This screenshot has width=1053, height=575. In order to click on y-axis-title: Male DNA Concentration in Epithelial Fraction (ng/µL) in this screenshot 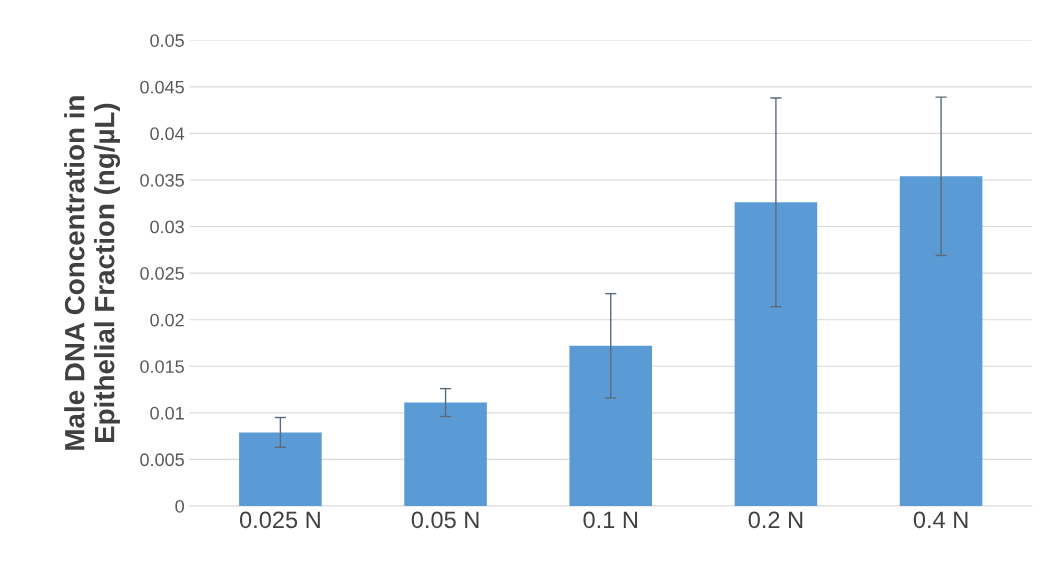, I will do `click(92, 273)`.